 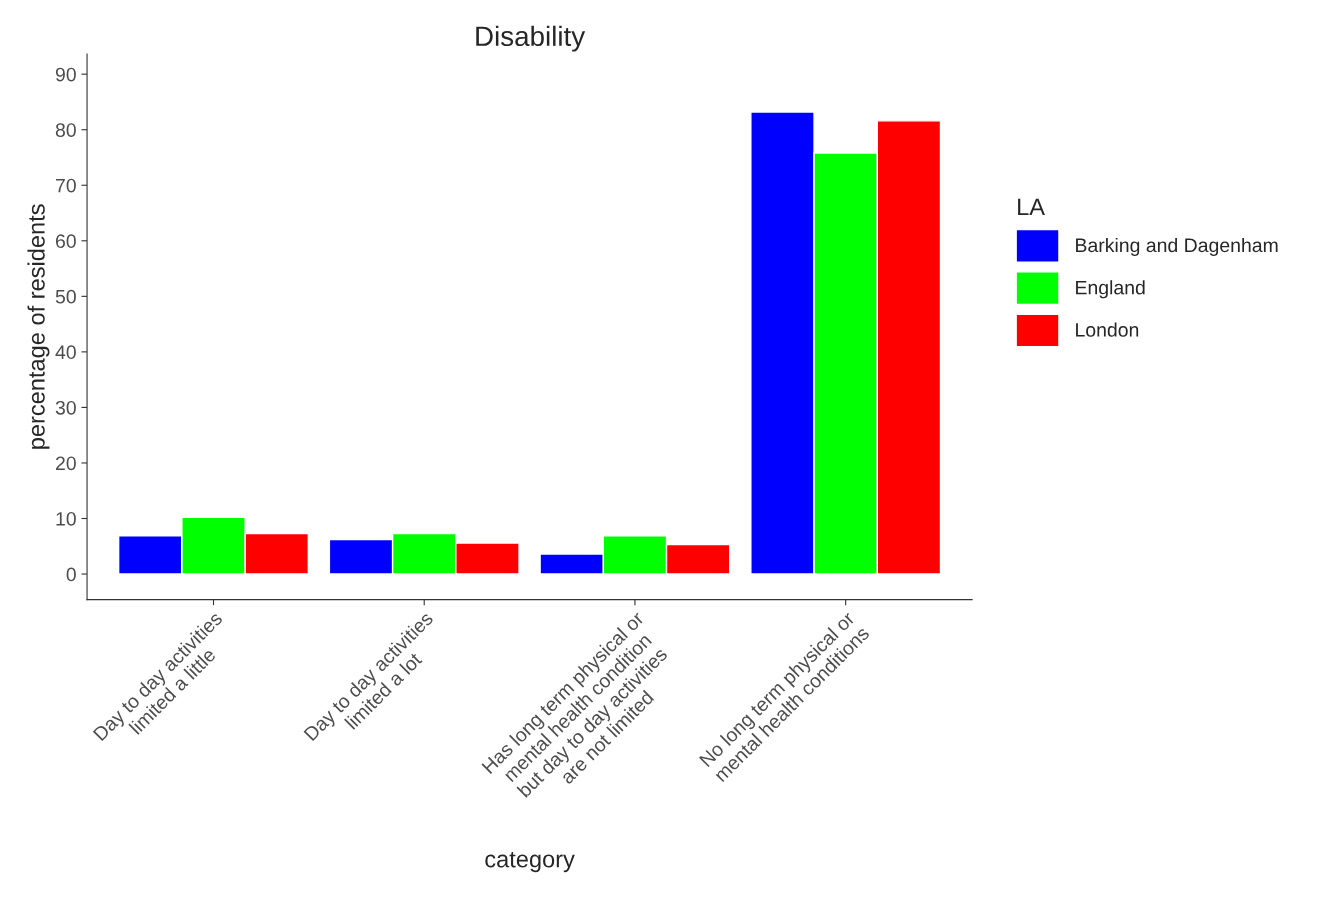 I want to click on x-axis-title: category, so click(x=530, y=862).